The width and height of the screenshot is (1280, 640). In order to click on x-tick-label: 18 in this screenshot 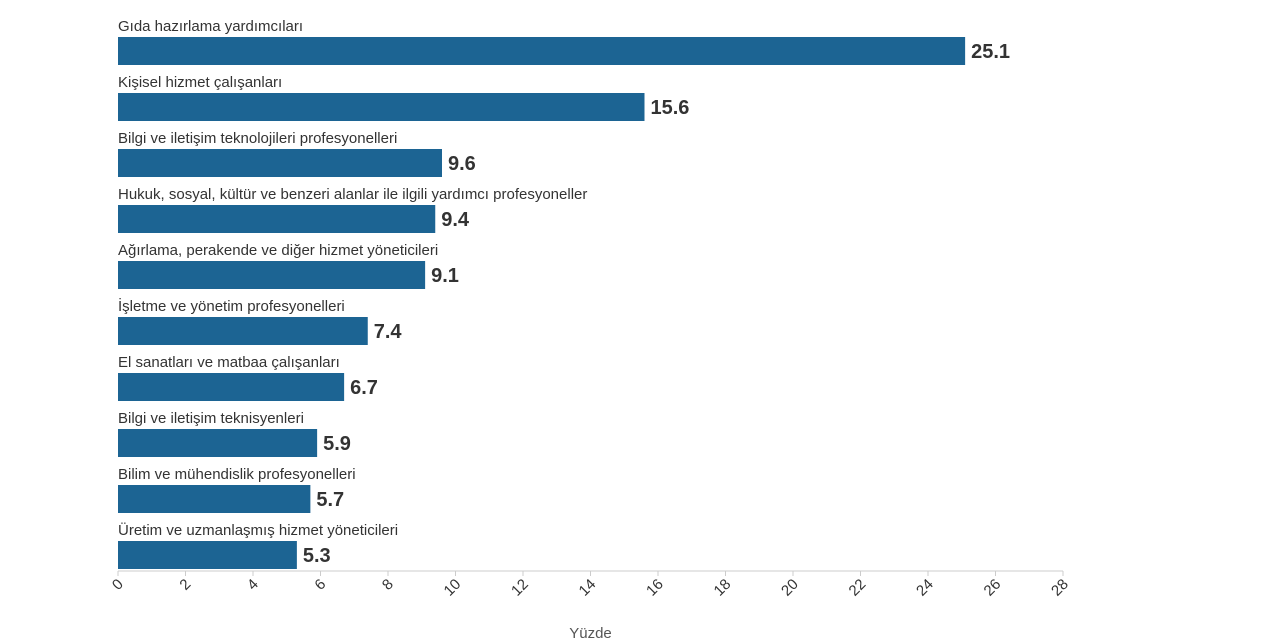, I will do `click(723, 588)`.